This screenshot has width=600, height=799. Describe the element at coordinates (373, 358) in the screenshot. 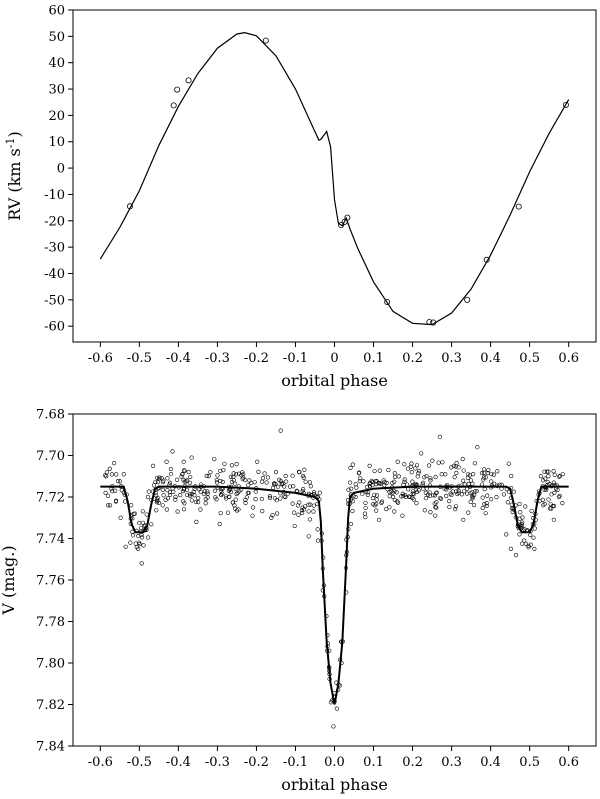

I see `x-tick-label: 0.1` at that location.